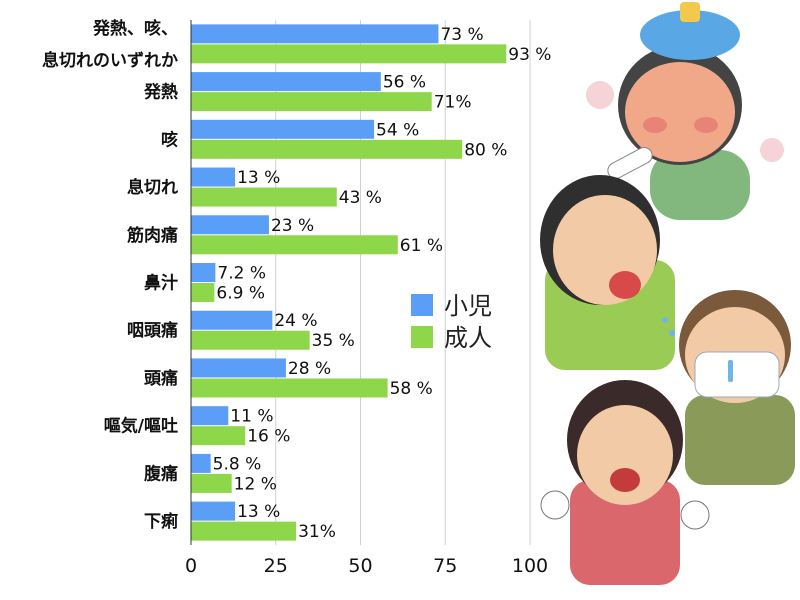 This screenshot has height=600, width=800. I want to click on category-label: 息切れのいずれか, so click(110, 60).